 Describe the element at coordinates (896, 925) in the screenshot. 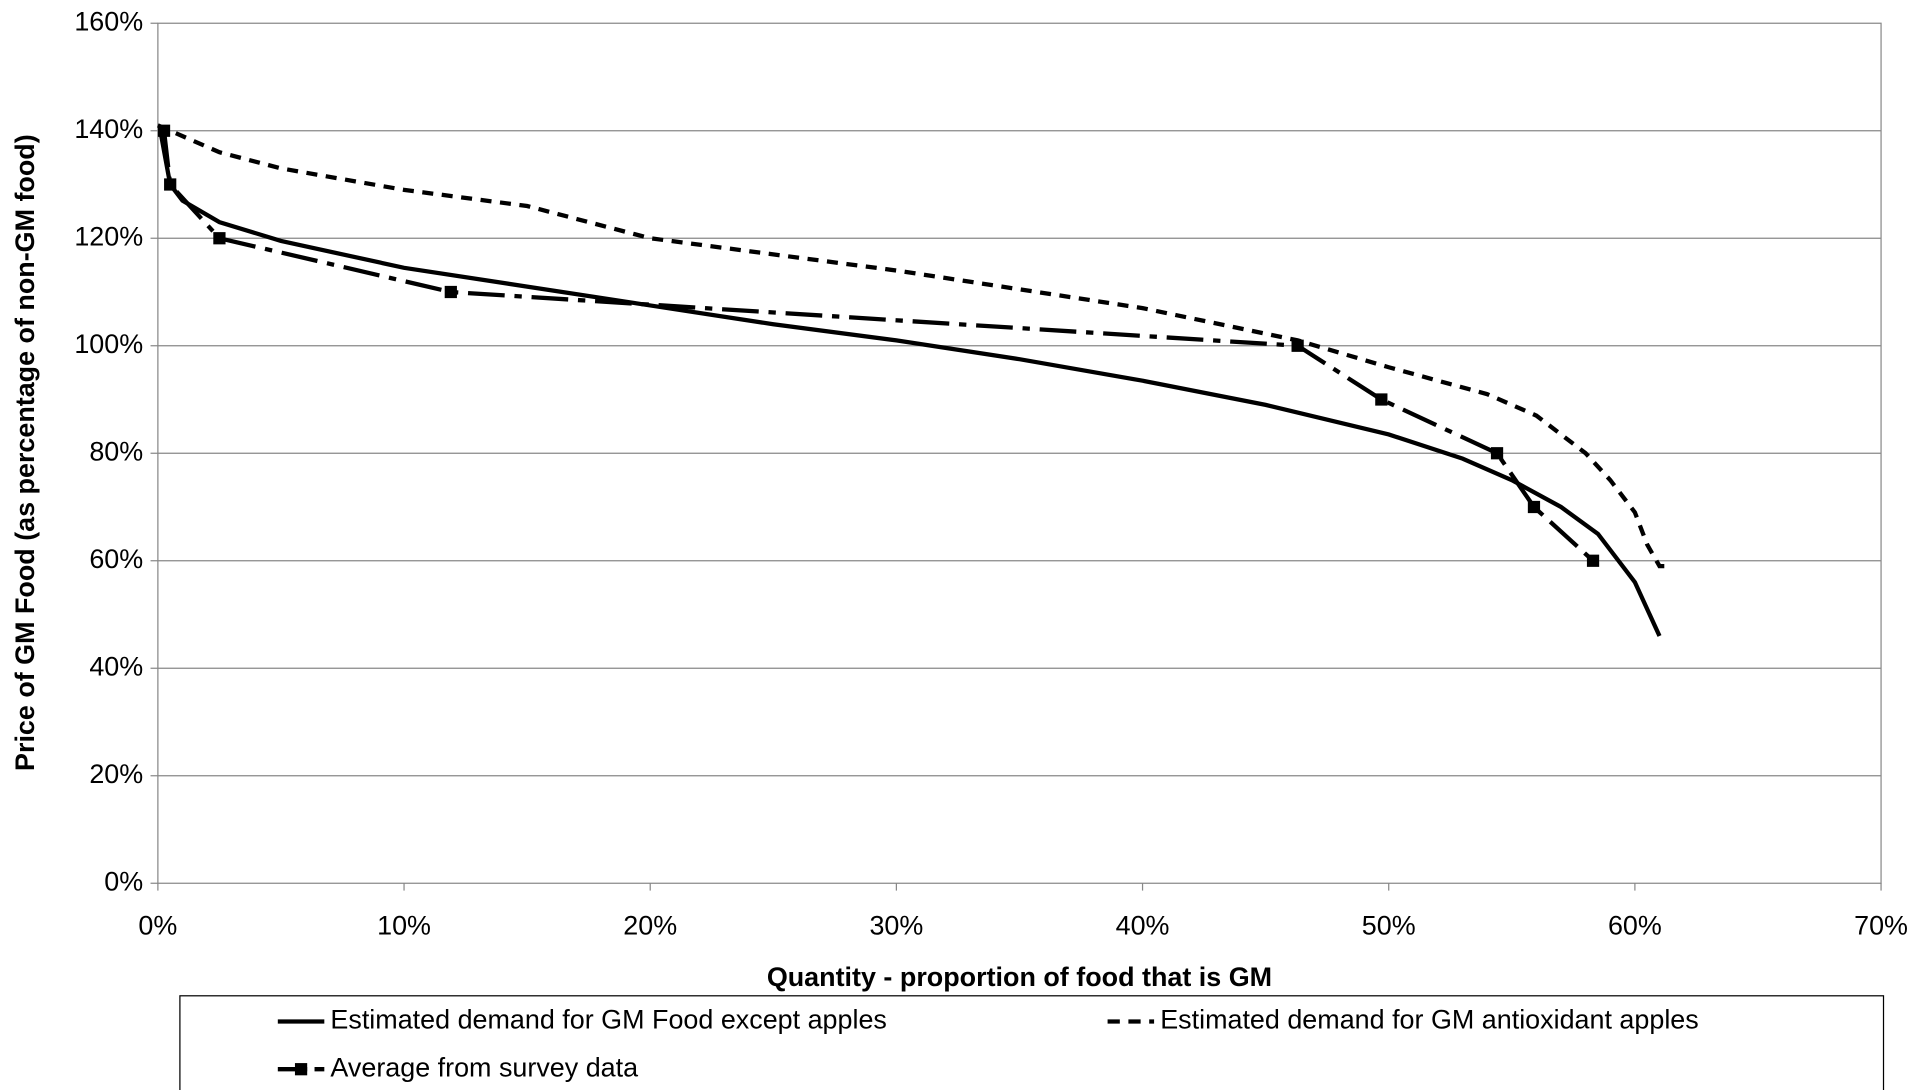

I see `x-tick-label: 30%` at that location.